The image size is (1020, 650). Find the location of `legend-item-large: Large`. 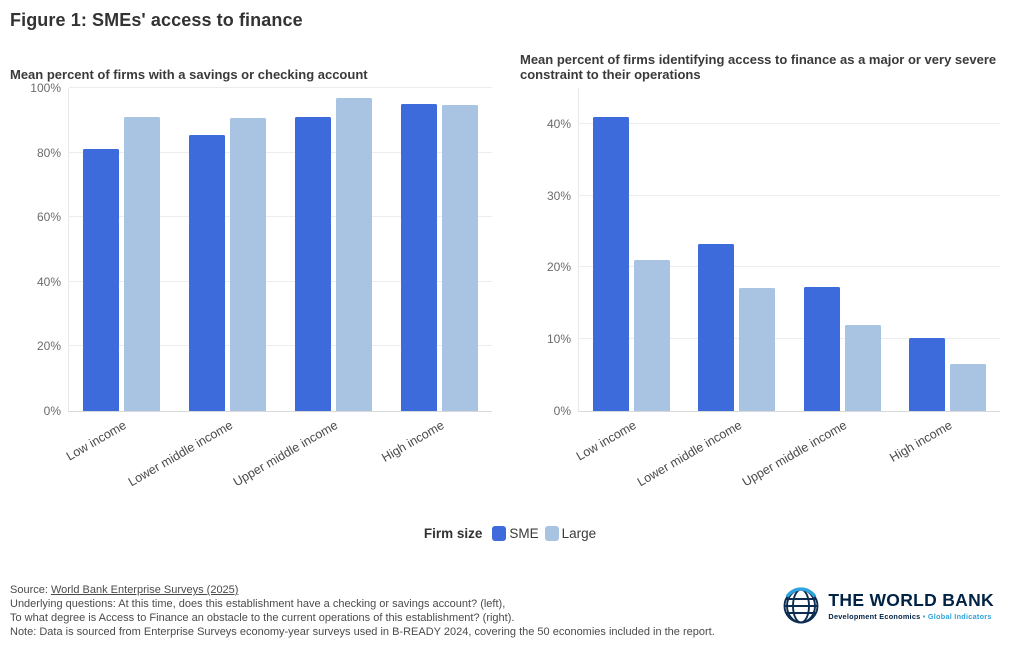

legend-item-large: Large is located at coordinates (570, 533).